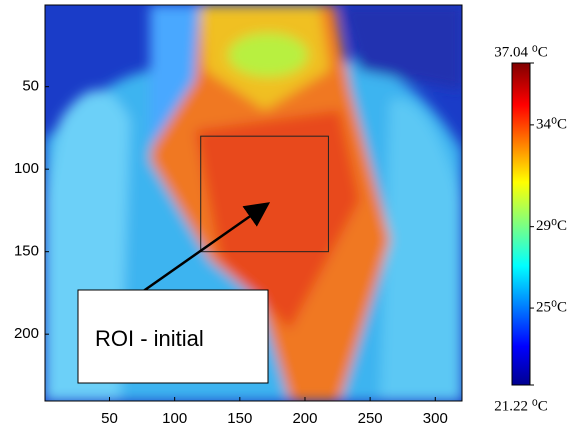 This screenshot has width=581, height=437. What do you see at coordinates (521, 224) in the screenshot?
I see `colorbar` at bounding box center [521, 224].